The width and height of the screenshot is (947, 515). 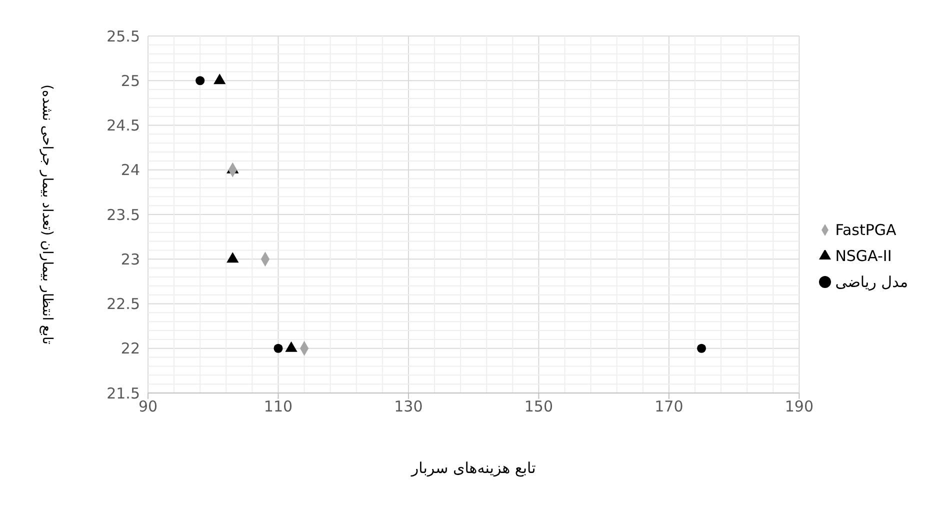 What do you see at coordinates (123, 215) in the screenshot?
I see `y-tick-label: 23.5` at bounding box center [123, 215].